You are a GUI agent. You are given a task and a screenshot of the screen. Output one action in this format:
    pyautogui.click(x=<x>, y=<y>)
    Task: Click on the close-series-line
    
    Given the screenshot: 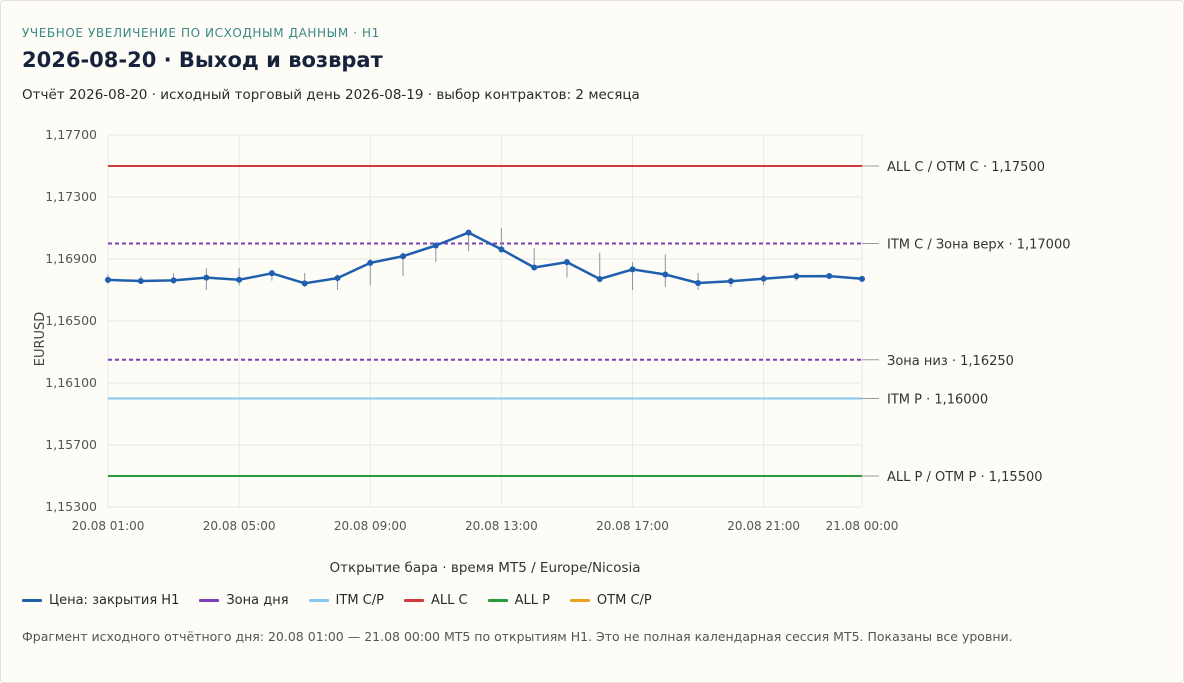 What is the action you would take?
    pyautogui.click(x=485, y=258)
    